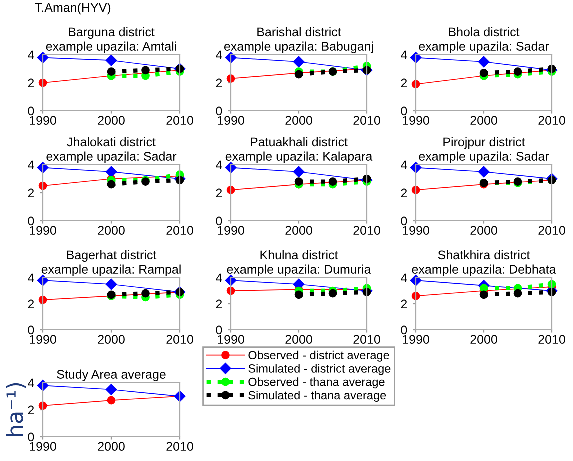 The image size is (573, 461). What do you see at coordinates (484, 150) in the screenshot?
I see `chart-title: Pirojpur district example upazila: Sadar` at bounding box center [484, 150].